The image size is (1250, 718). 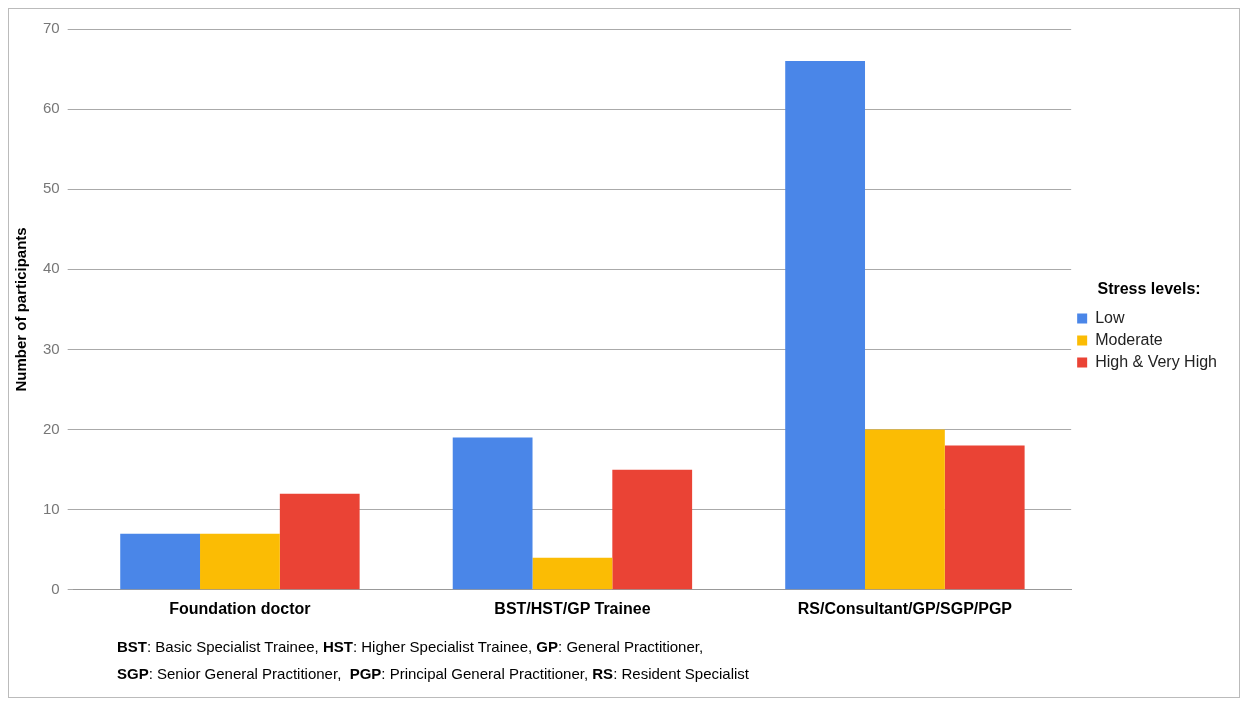 What do you see at coordinates (51, 348) in the screenshot?
I see `y-tick-label: 30` at bounding box center [51, 348].